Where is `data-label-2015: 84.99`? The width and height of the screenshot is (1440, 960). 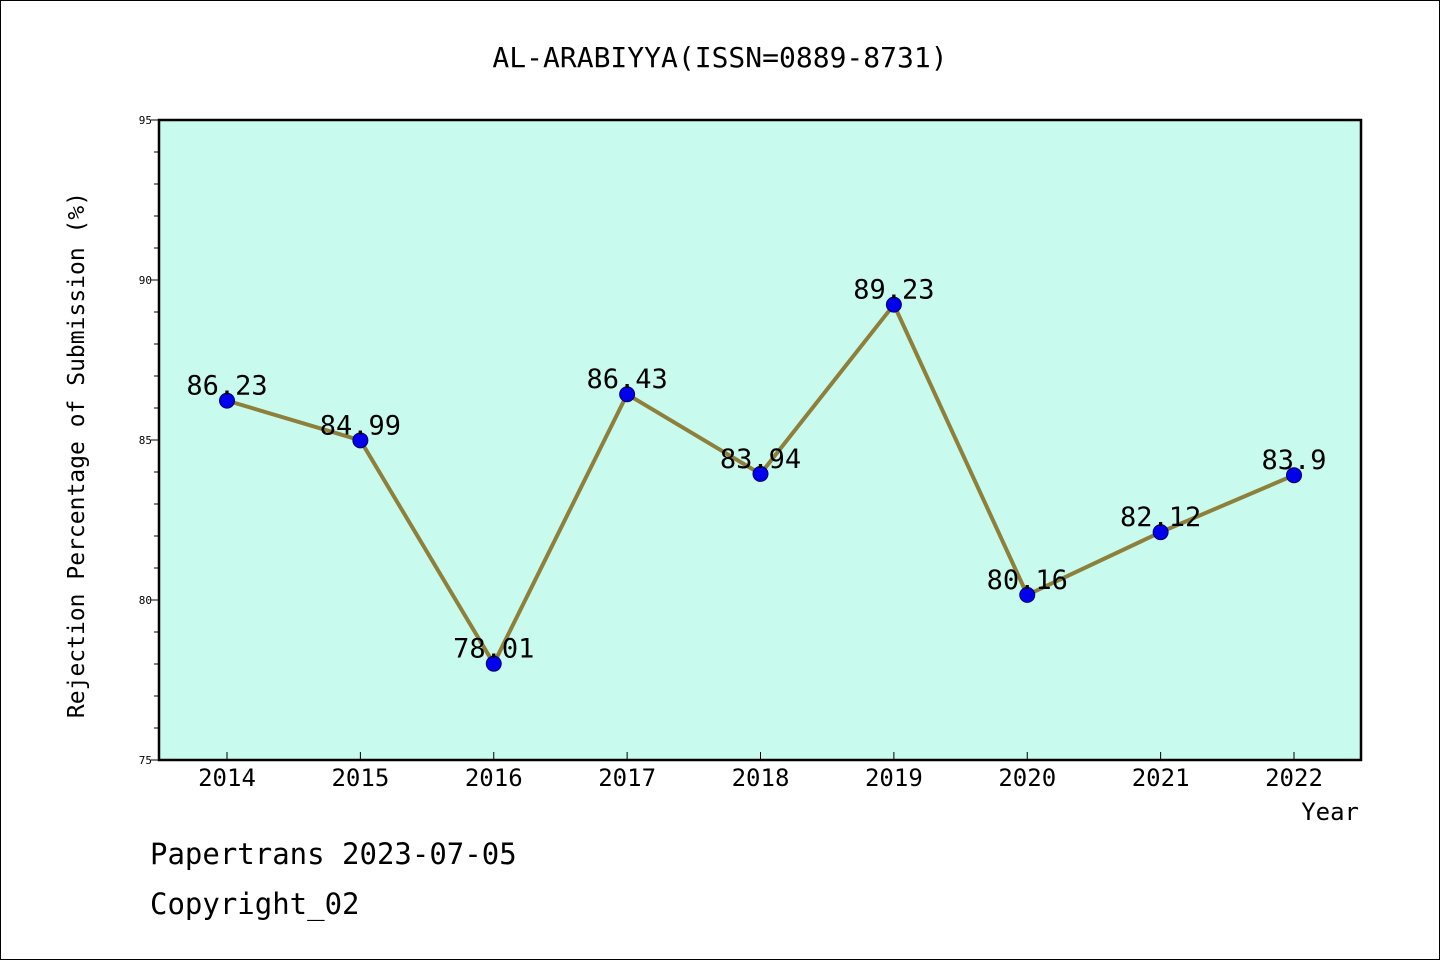 data-label-2015: 84.99 is located at coordinates (360, 425).